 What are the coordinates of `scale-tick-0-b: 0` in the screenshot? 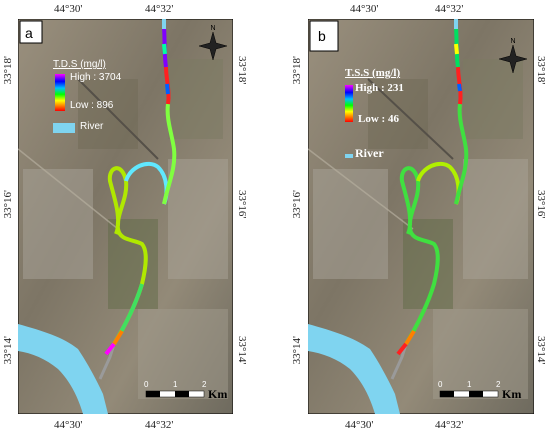 It's located at (440, 384).